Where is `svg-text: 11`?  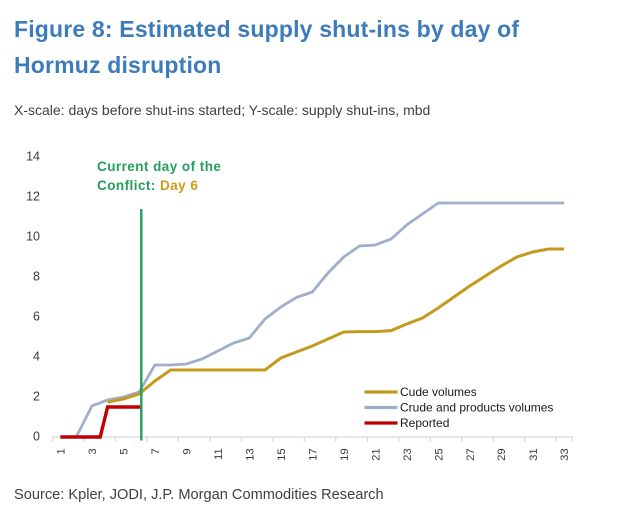 svg-text: 11 is located at coordinates (219, 454).